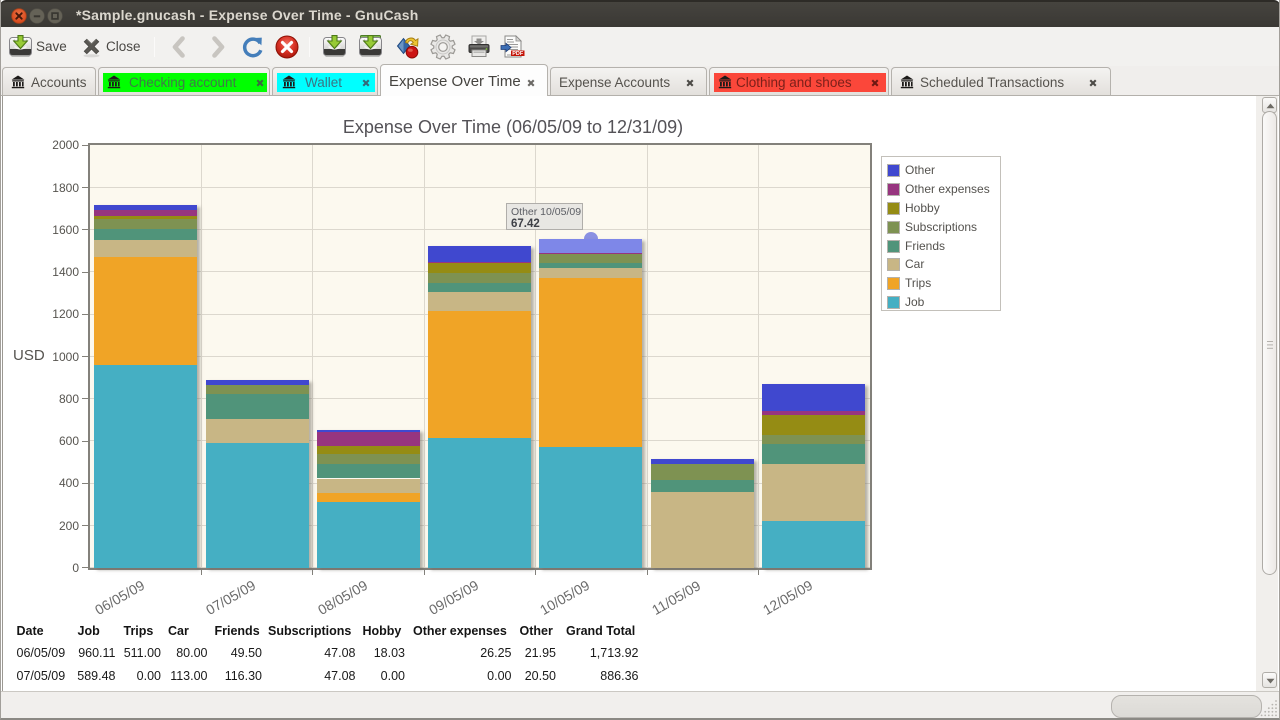 This screenshot has width=1280, height=720. Describe the element at coordinates (518, 54) in the screenshot. I see `svg-text: PDF` at that location.